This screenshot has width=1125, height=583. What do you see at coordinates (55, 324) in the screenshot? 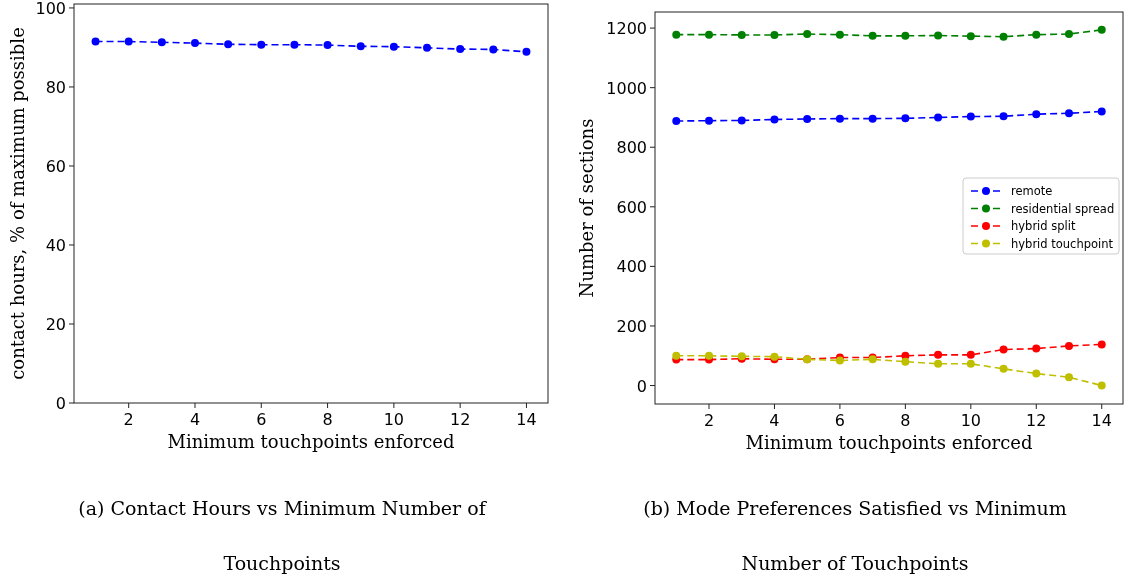
I see `y-tick-label: 20` at bounding box center [55, 324].